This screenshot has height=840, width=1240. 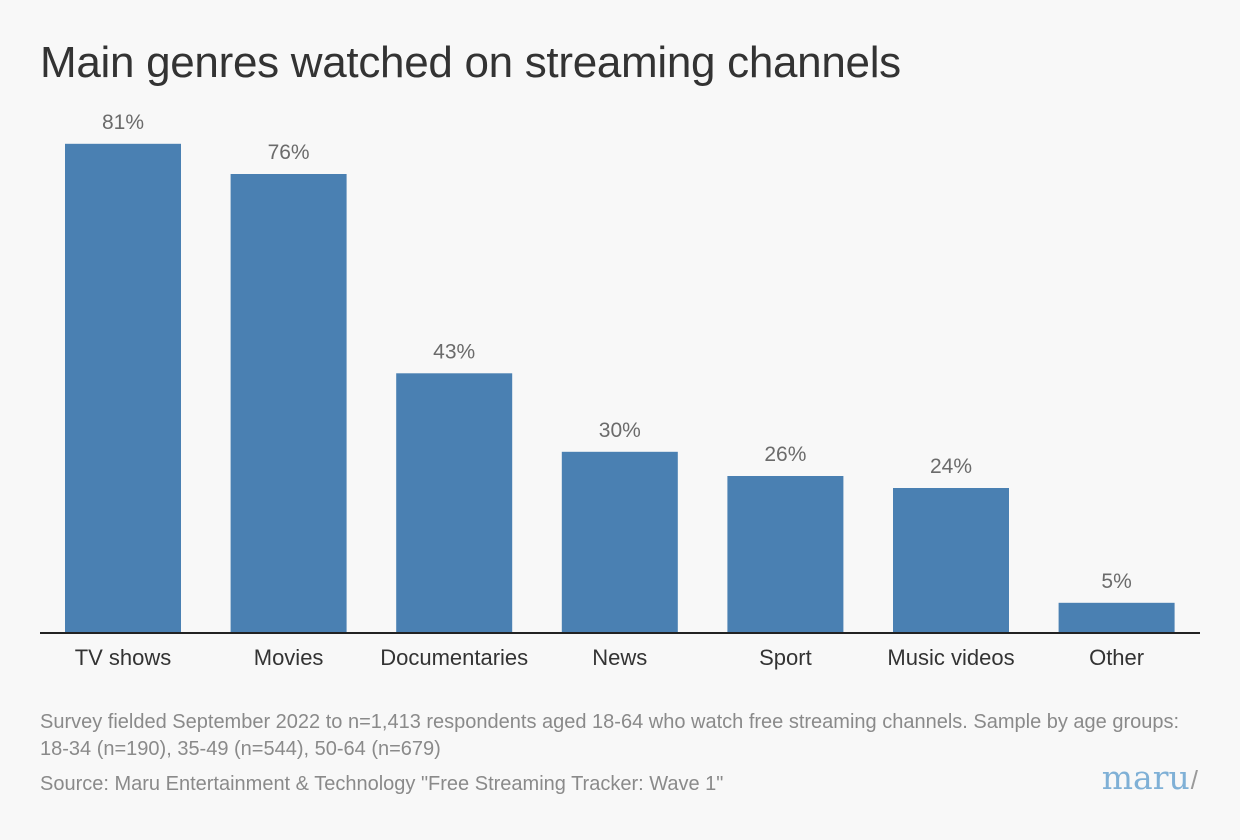 What do you see at coordinates (1116, 617) in the screenshot?
I see `bar-other` at bounding box center [1116, 617].